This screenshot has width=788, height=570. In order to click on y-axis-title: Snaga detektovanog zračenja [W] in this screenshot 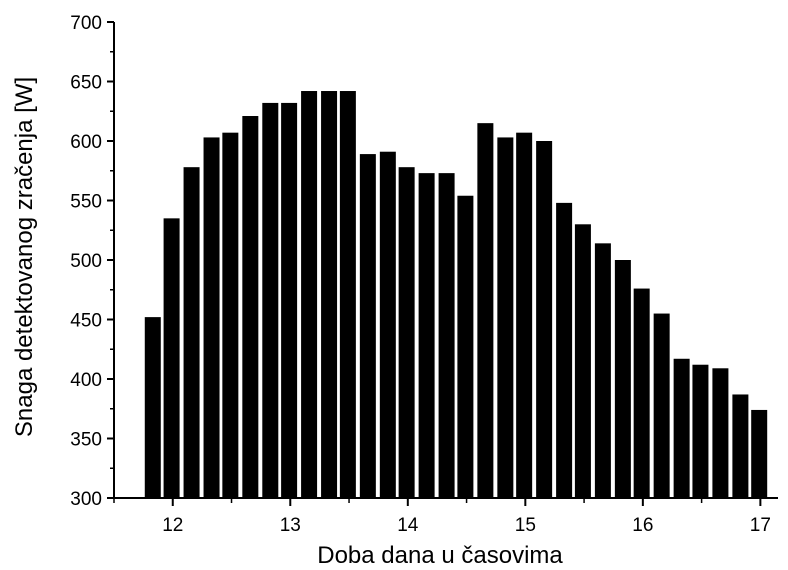, I will do `click(24, 257)`.